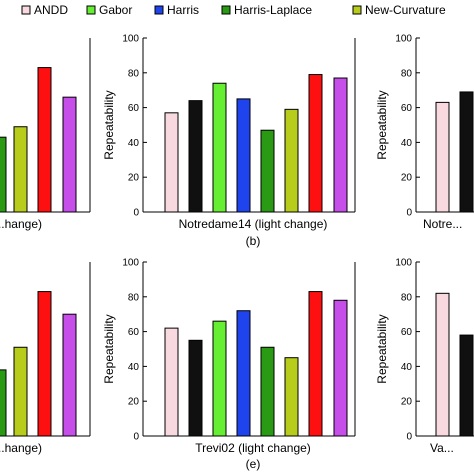 The image size is (474, 474). I want to click on legend-label: Harris, so click(183, 10).